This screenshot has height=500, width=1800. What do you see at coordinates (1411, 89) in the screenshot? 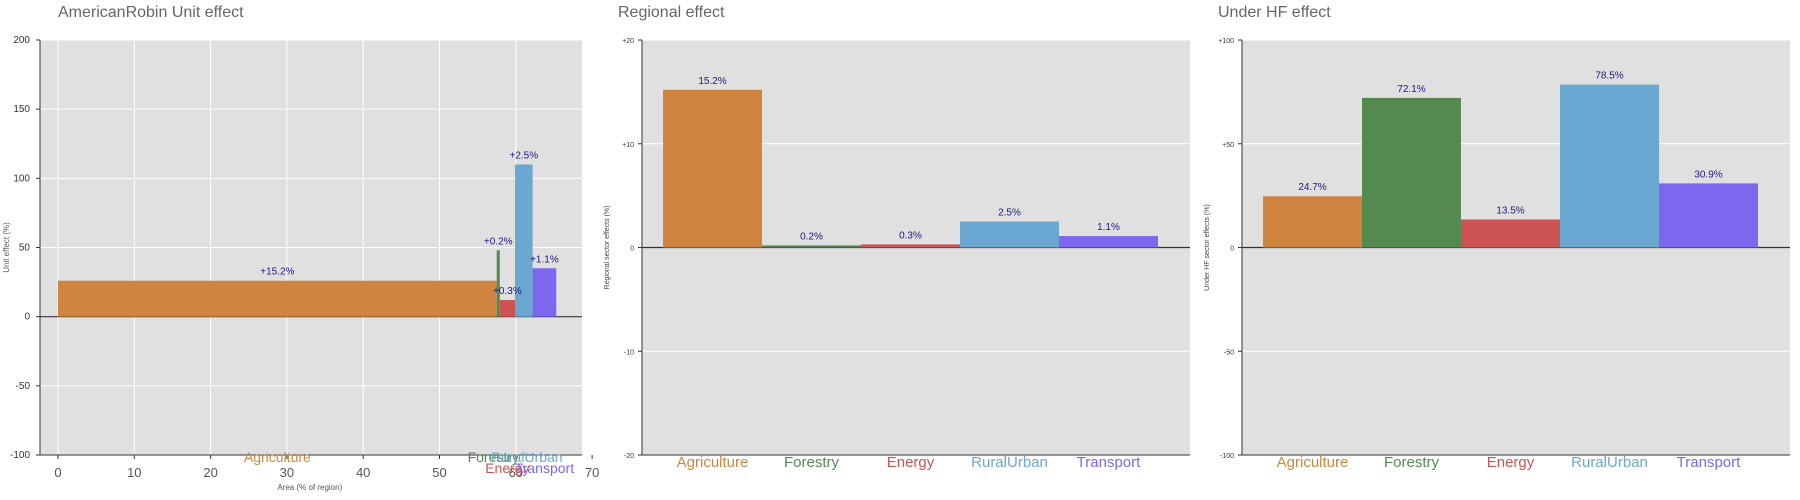
I see `data-label: 72.1%` at bounding box center [1411, 89].